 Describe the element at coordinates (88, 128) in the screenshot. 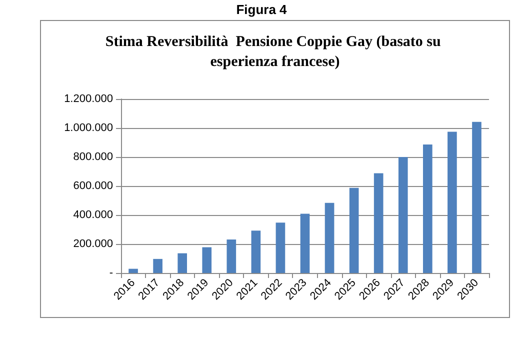

I see `y-tick-label: 1.000.000` at that location.